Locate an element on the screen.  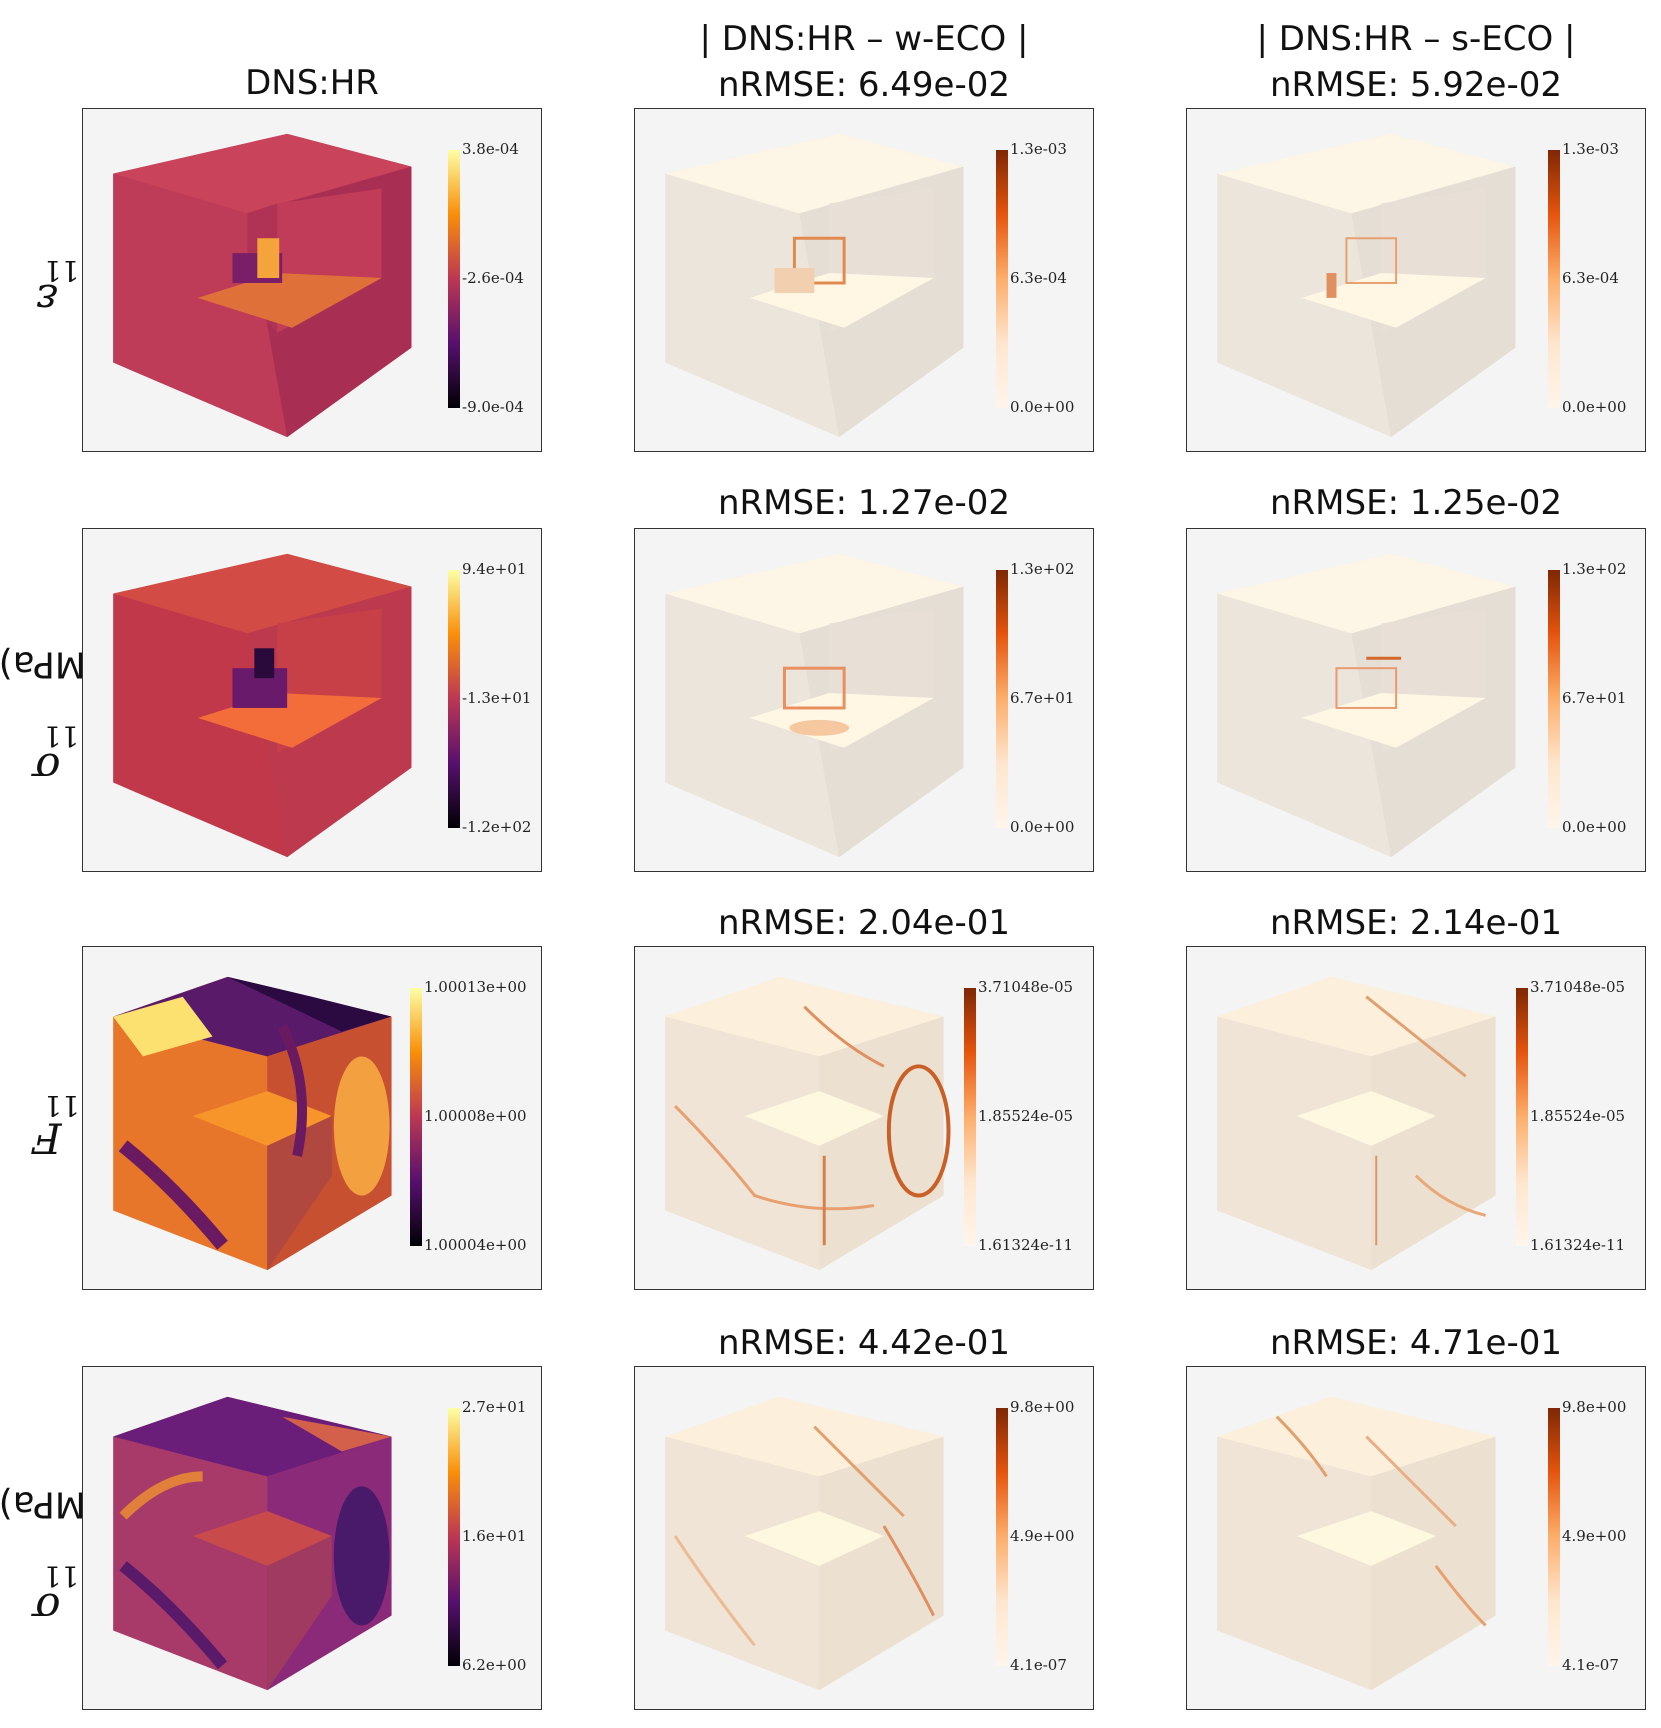
tick-r1-dns-top: 3.8e-04 is located at coordinates (490, 149).